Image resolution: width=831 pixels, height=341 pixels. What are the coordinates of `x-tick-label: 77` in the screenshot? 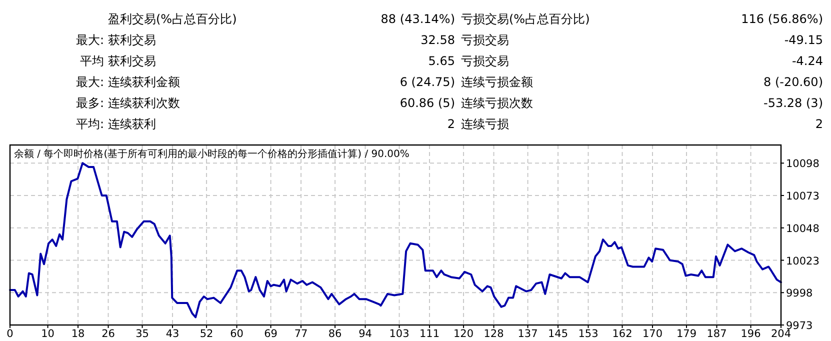 It's located at (301, 334).